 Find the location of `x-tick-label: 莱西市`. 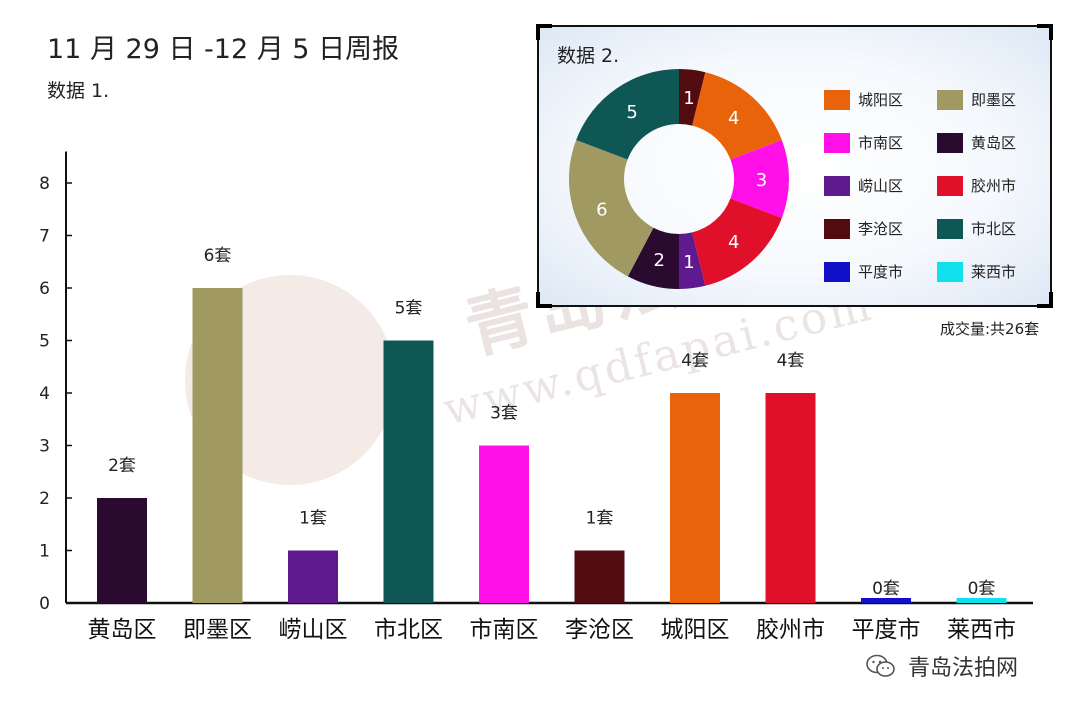

x-tick-label: 莱西市 is located at coordinates (981, 630).